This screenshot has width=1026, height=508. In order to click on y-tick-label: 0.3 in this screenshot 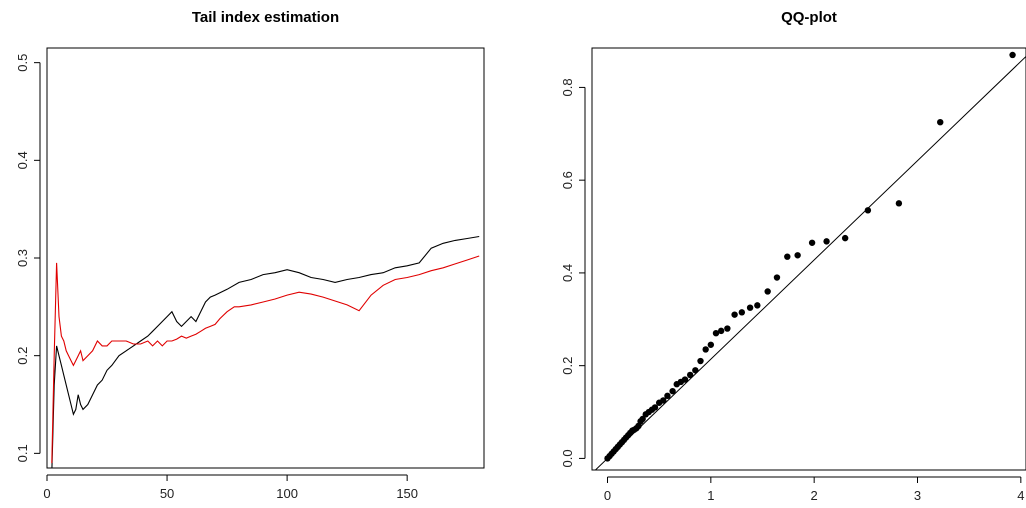, I will do `click(22, 258)`.